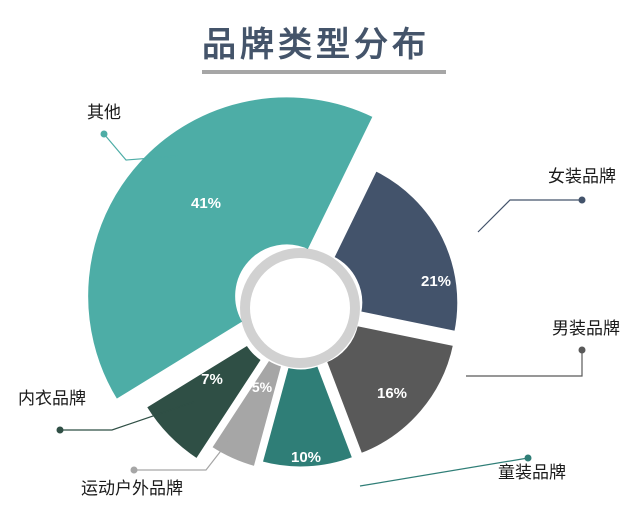 The image size is (640, 520). What do you see at coordinates (324, 72) in the screenshot?
I see `title-underline` at bounding box center [324, 72].